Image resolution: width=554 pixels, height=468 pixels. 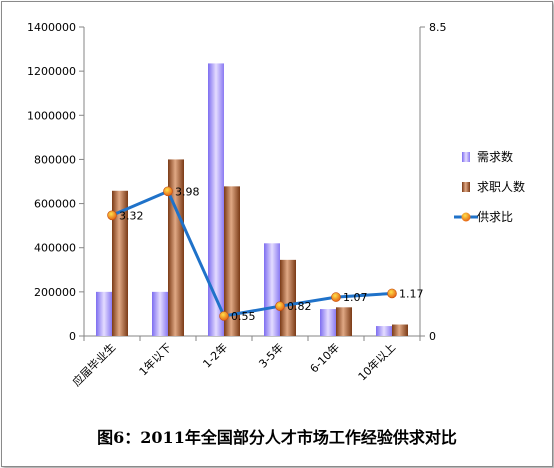 I want to click on ratio-data-label: 3.98, so click(x=187, y=191).